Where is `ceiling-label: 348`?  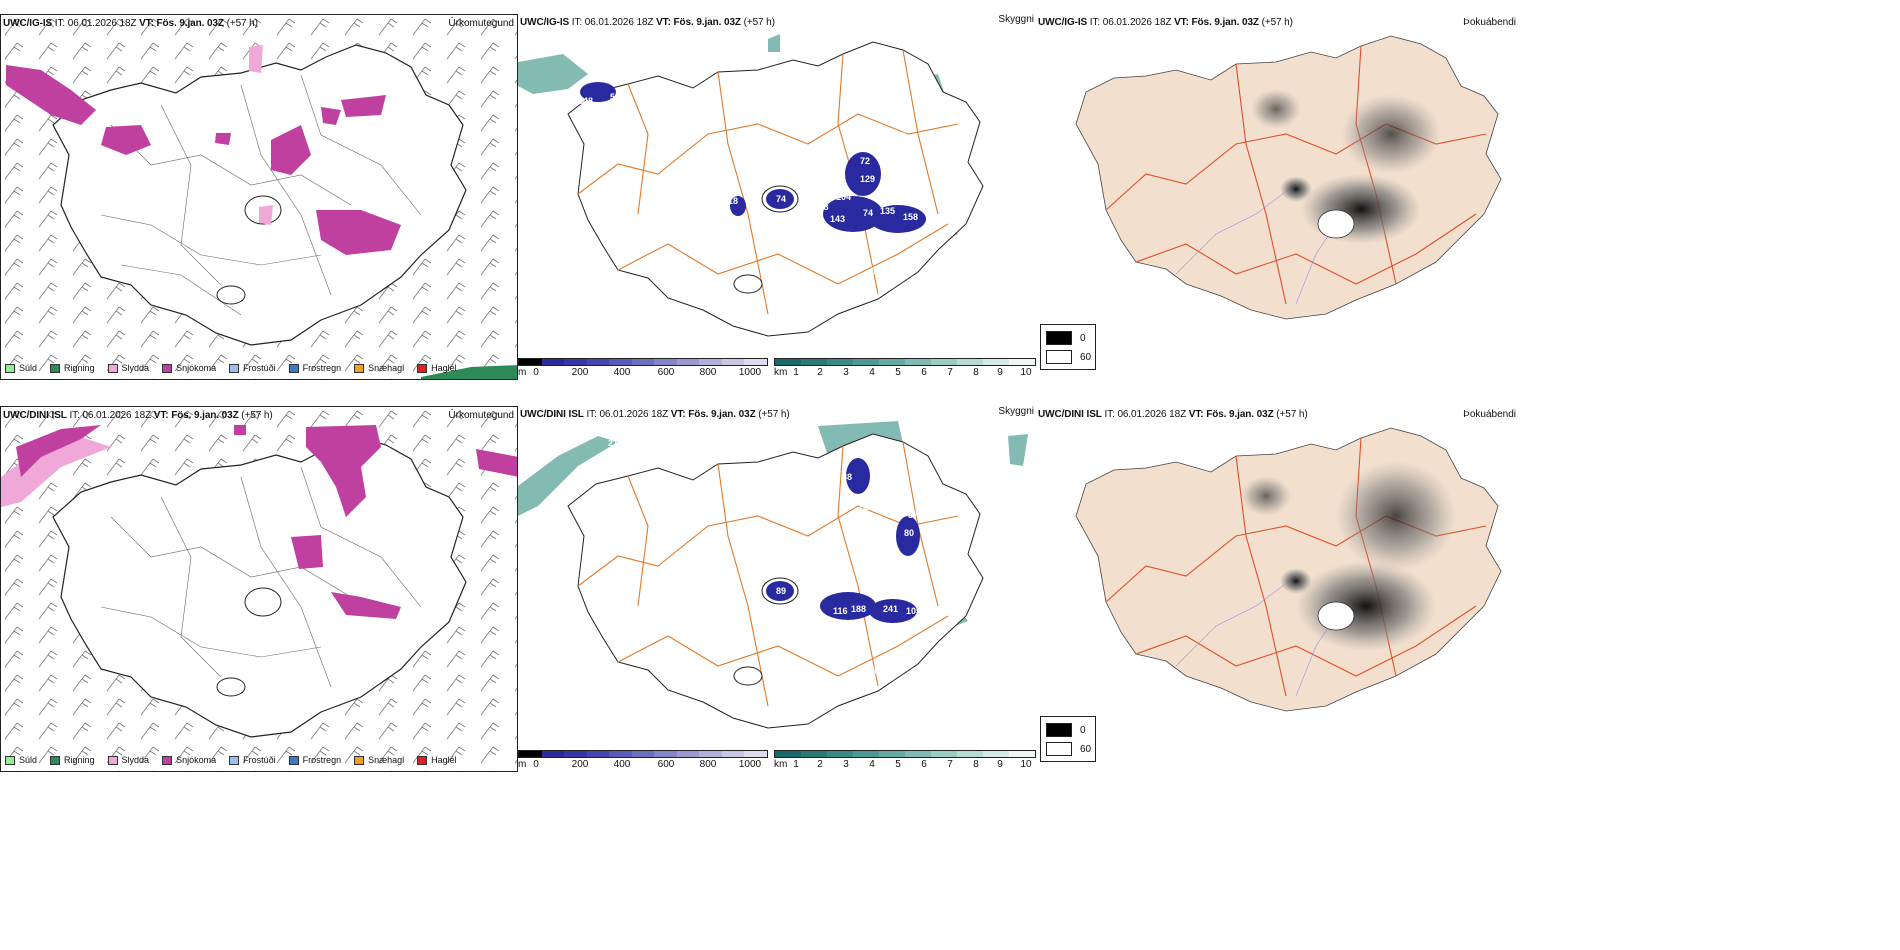
ceiling-label: 348 is located at coordinates (585, 101).